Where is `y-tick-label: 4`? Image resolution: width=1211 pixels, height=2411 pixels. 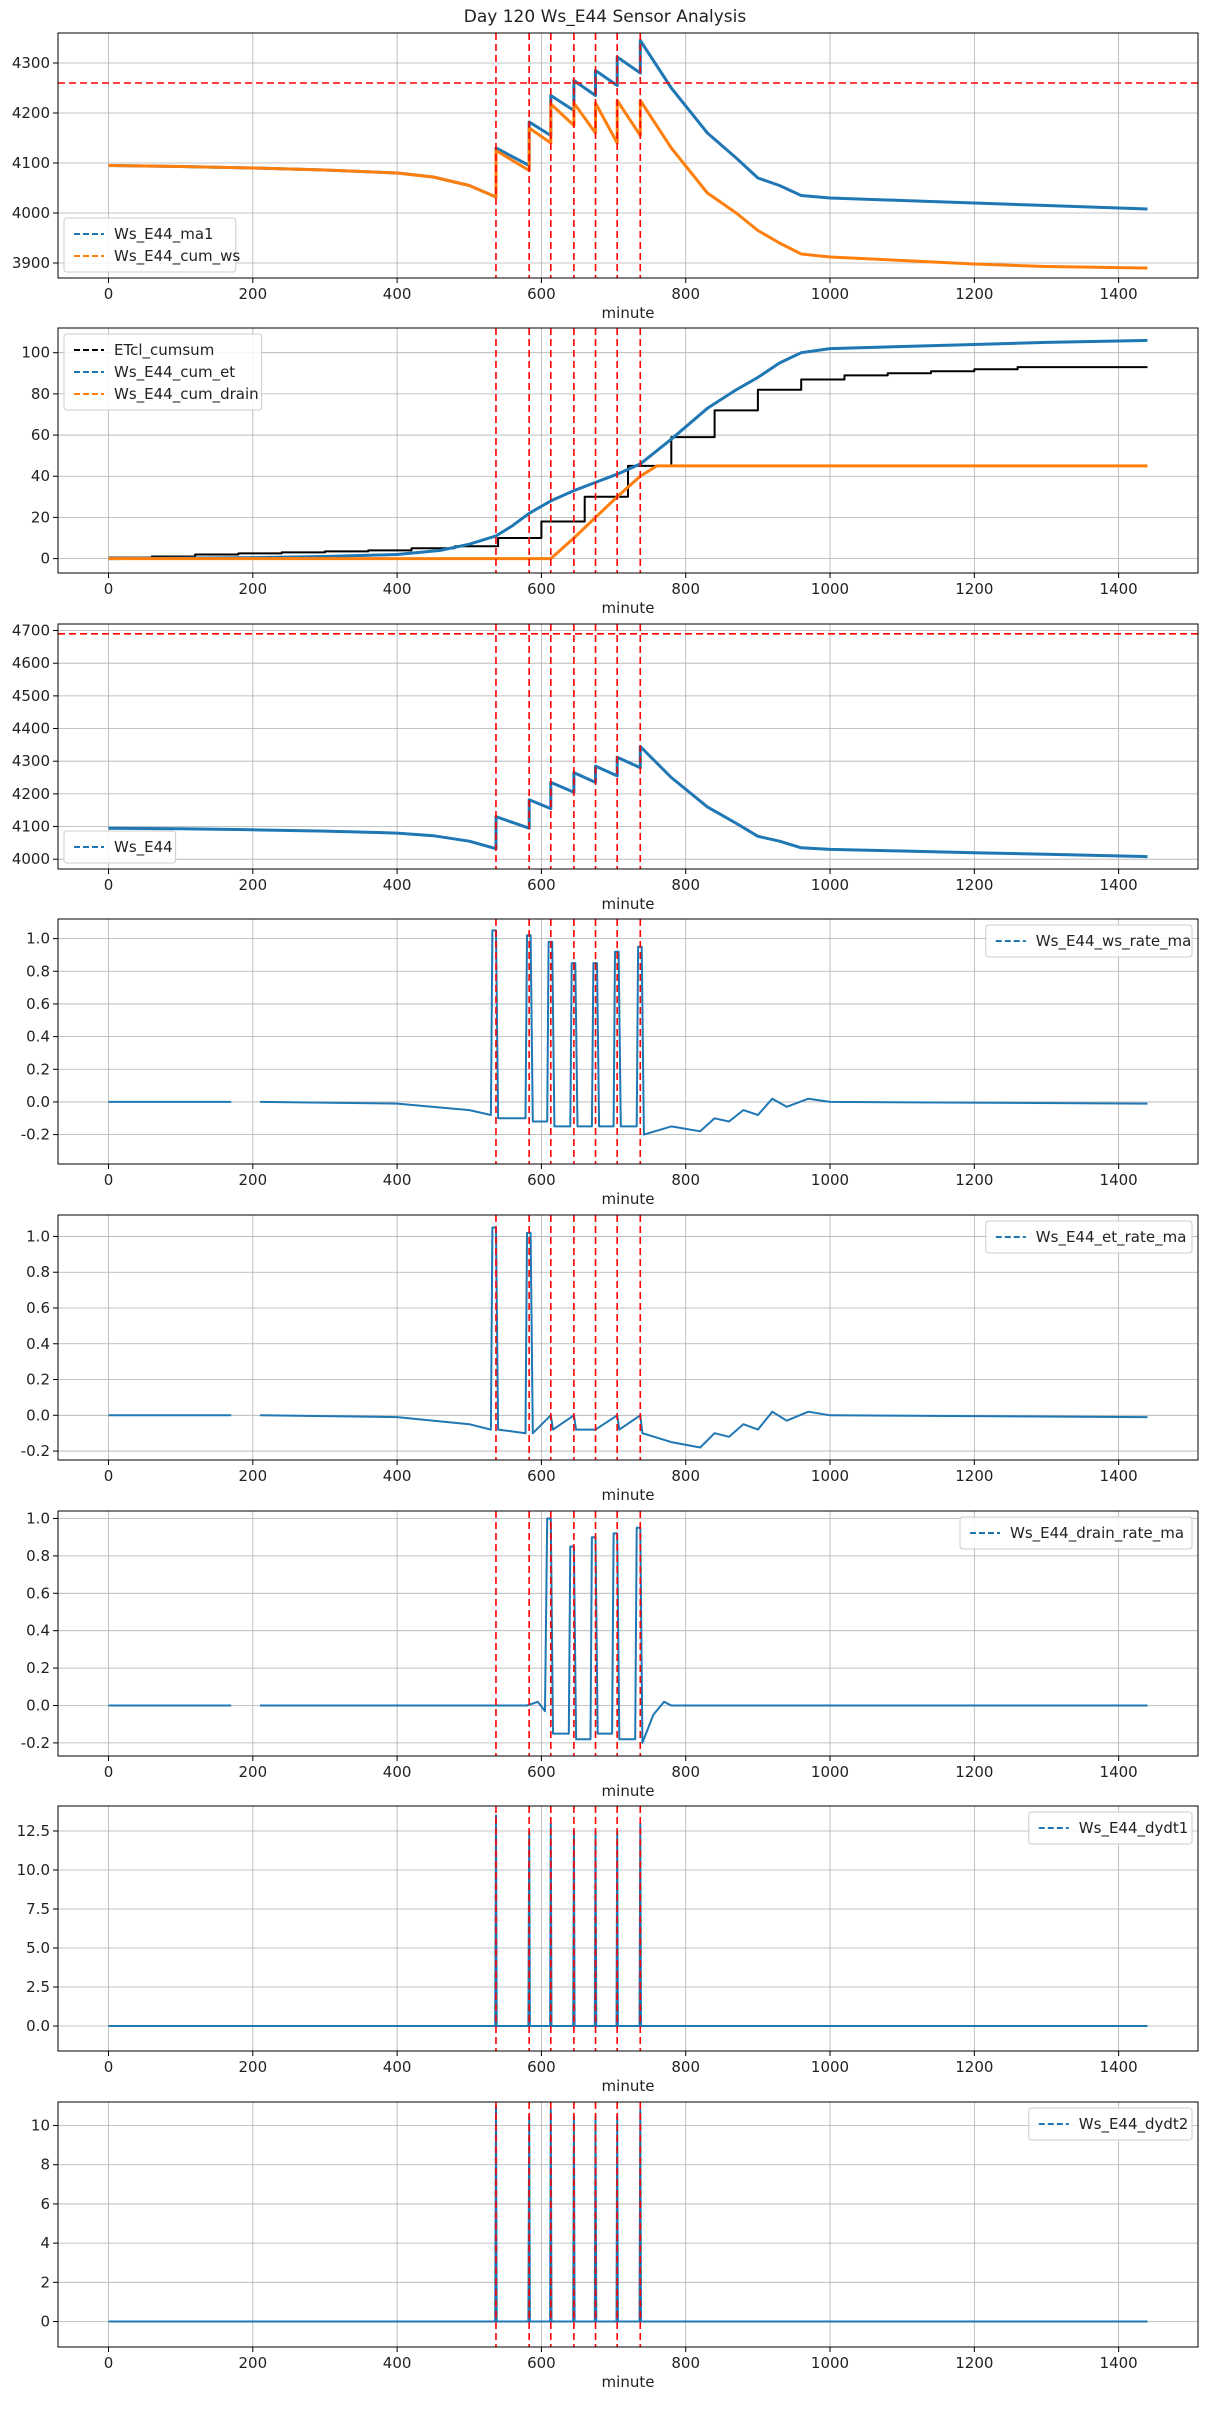 y-tick-label: 4 is located at coordinates (45, 2243).